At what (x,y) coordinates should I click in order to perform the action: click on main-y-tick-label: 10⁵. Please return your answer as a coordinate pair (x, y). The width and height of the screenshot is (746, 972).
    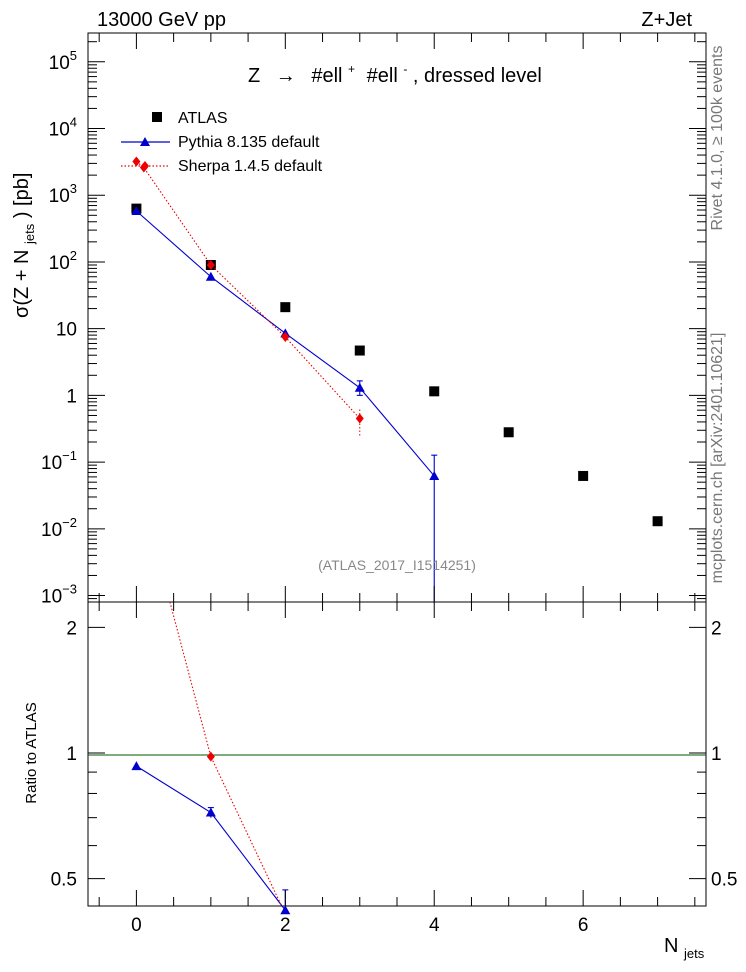
    Looking at the image, I should click on (63, 61).